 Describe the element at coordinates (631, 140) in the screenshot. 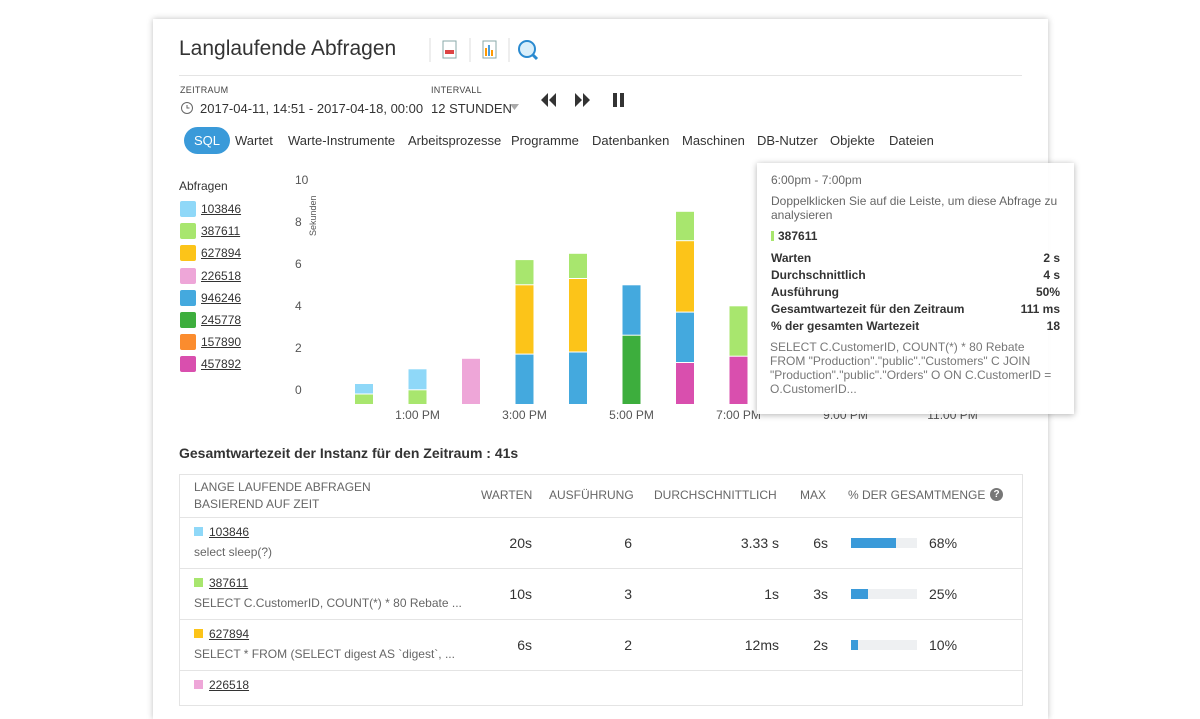

I see `tab: Datenbanken` at that location.